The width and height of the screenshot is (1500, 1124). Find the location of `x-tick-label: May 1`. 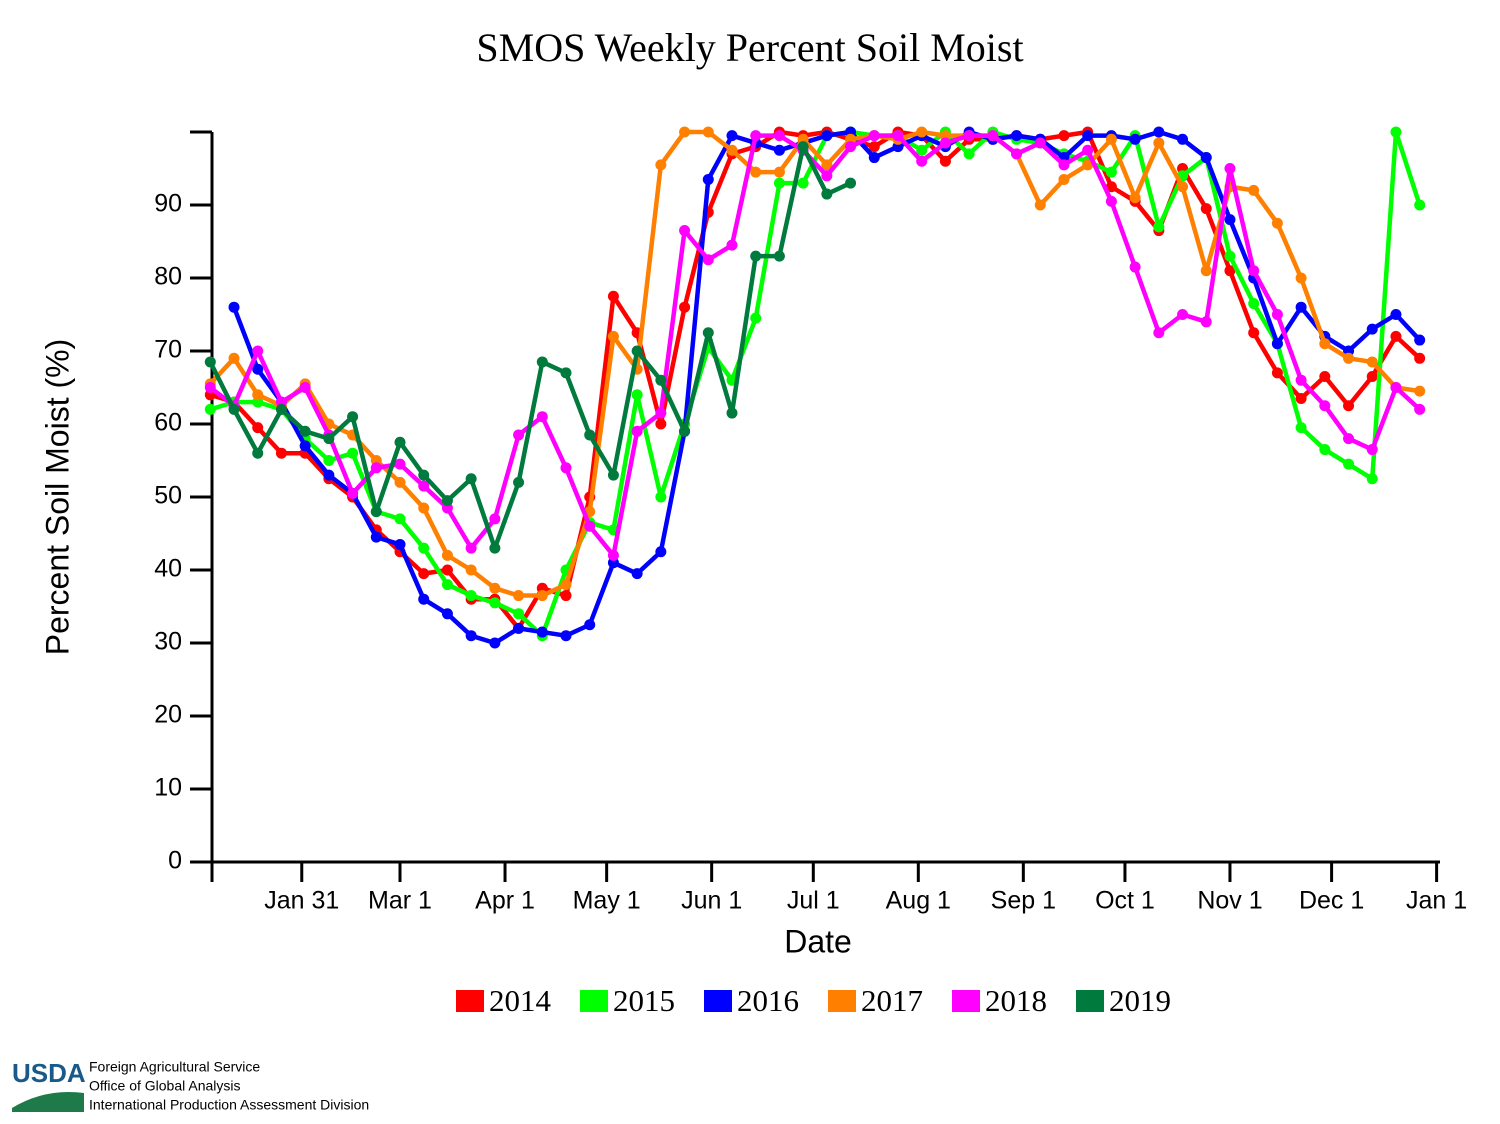

x-tick-label: May 1 is located at coordinates (607, 901).